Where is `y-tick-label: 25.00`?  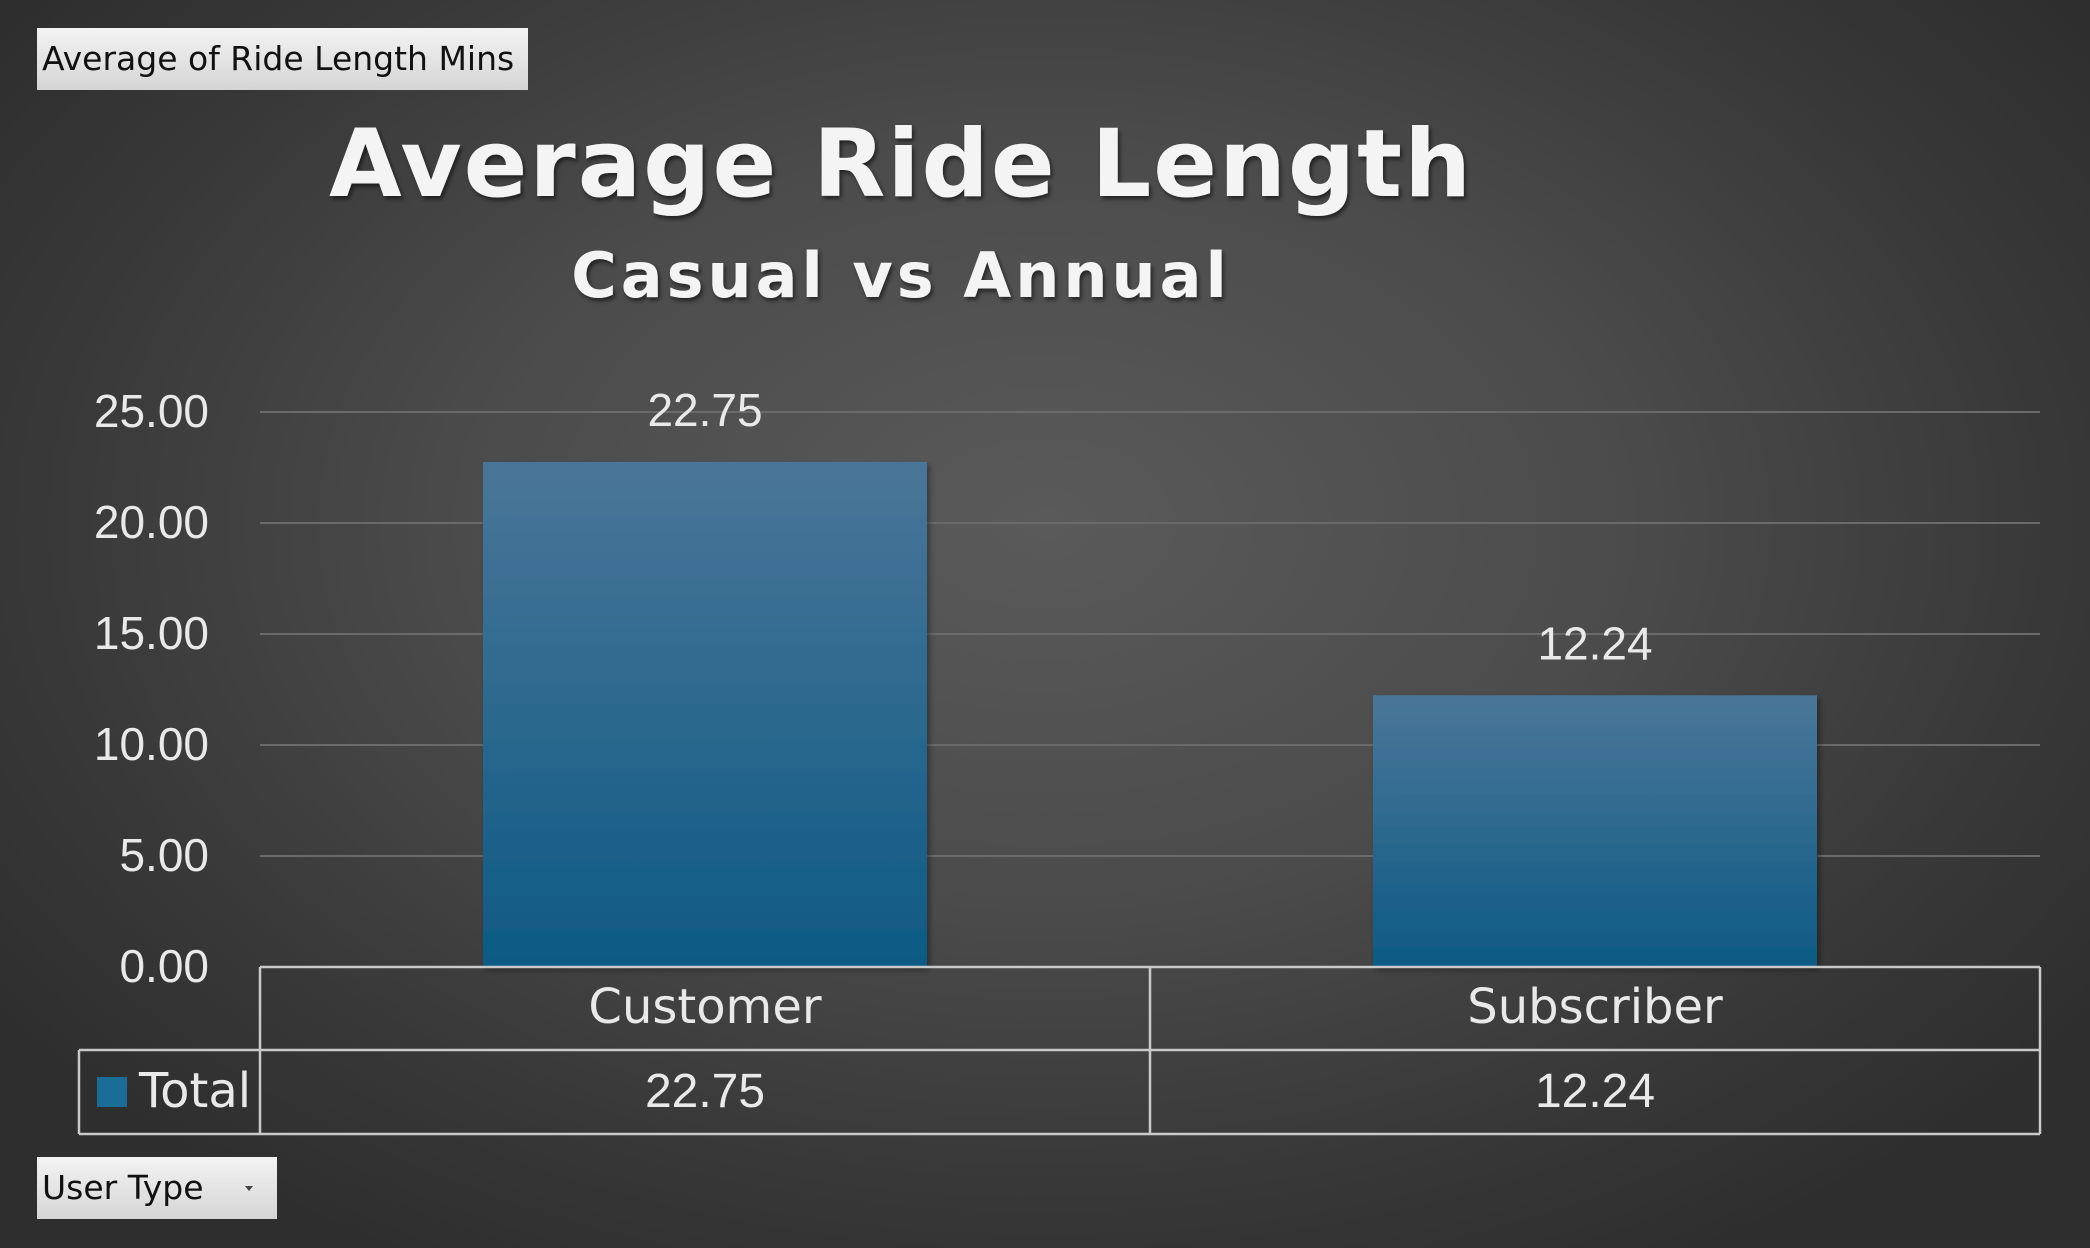
y-tick-label: 25.00 is located at coordinates (151, 411).